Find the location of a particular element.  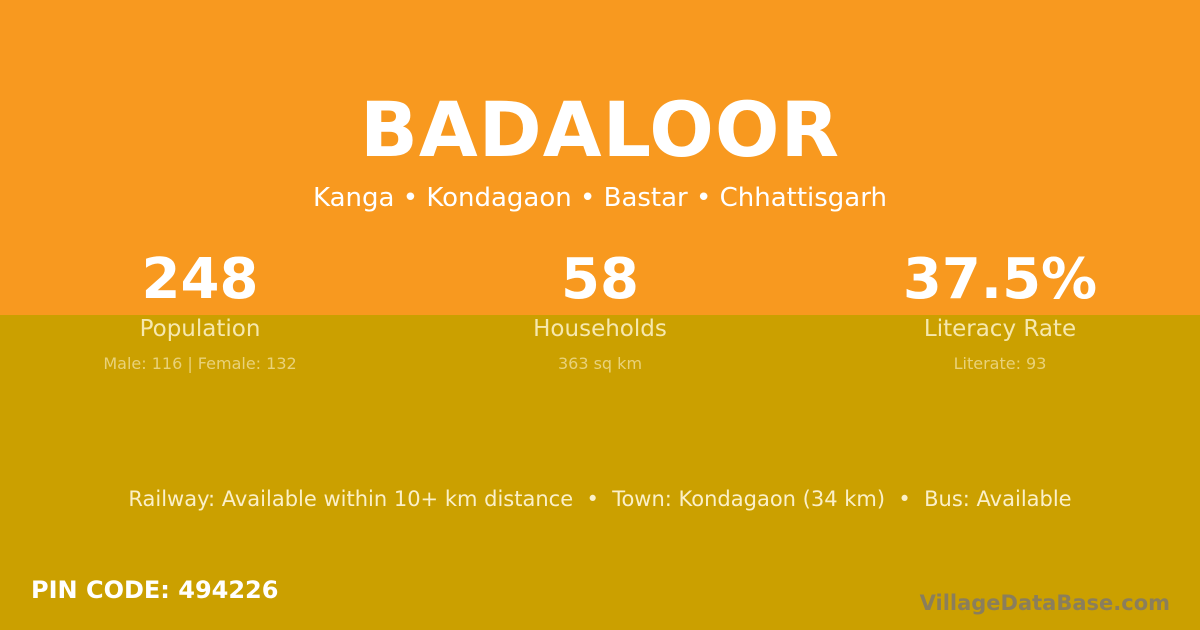

stat-label: Population is located at coordinates (200, 329).